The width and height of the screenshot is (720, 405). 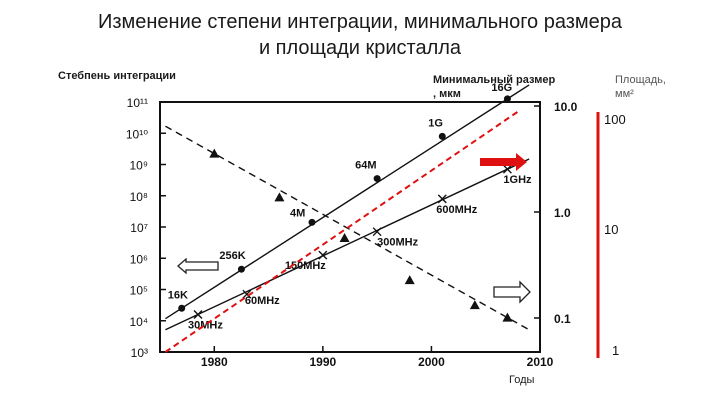 What do you see at coordinates (456, 210) in the screenshot?
I see `data-label: 600MHz` at bounding box center [456, 210].